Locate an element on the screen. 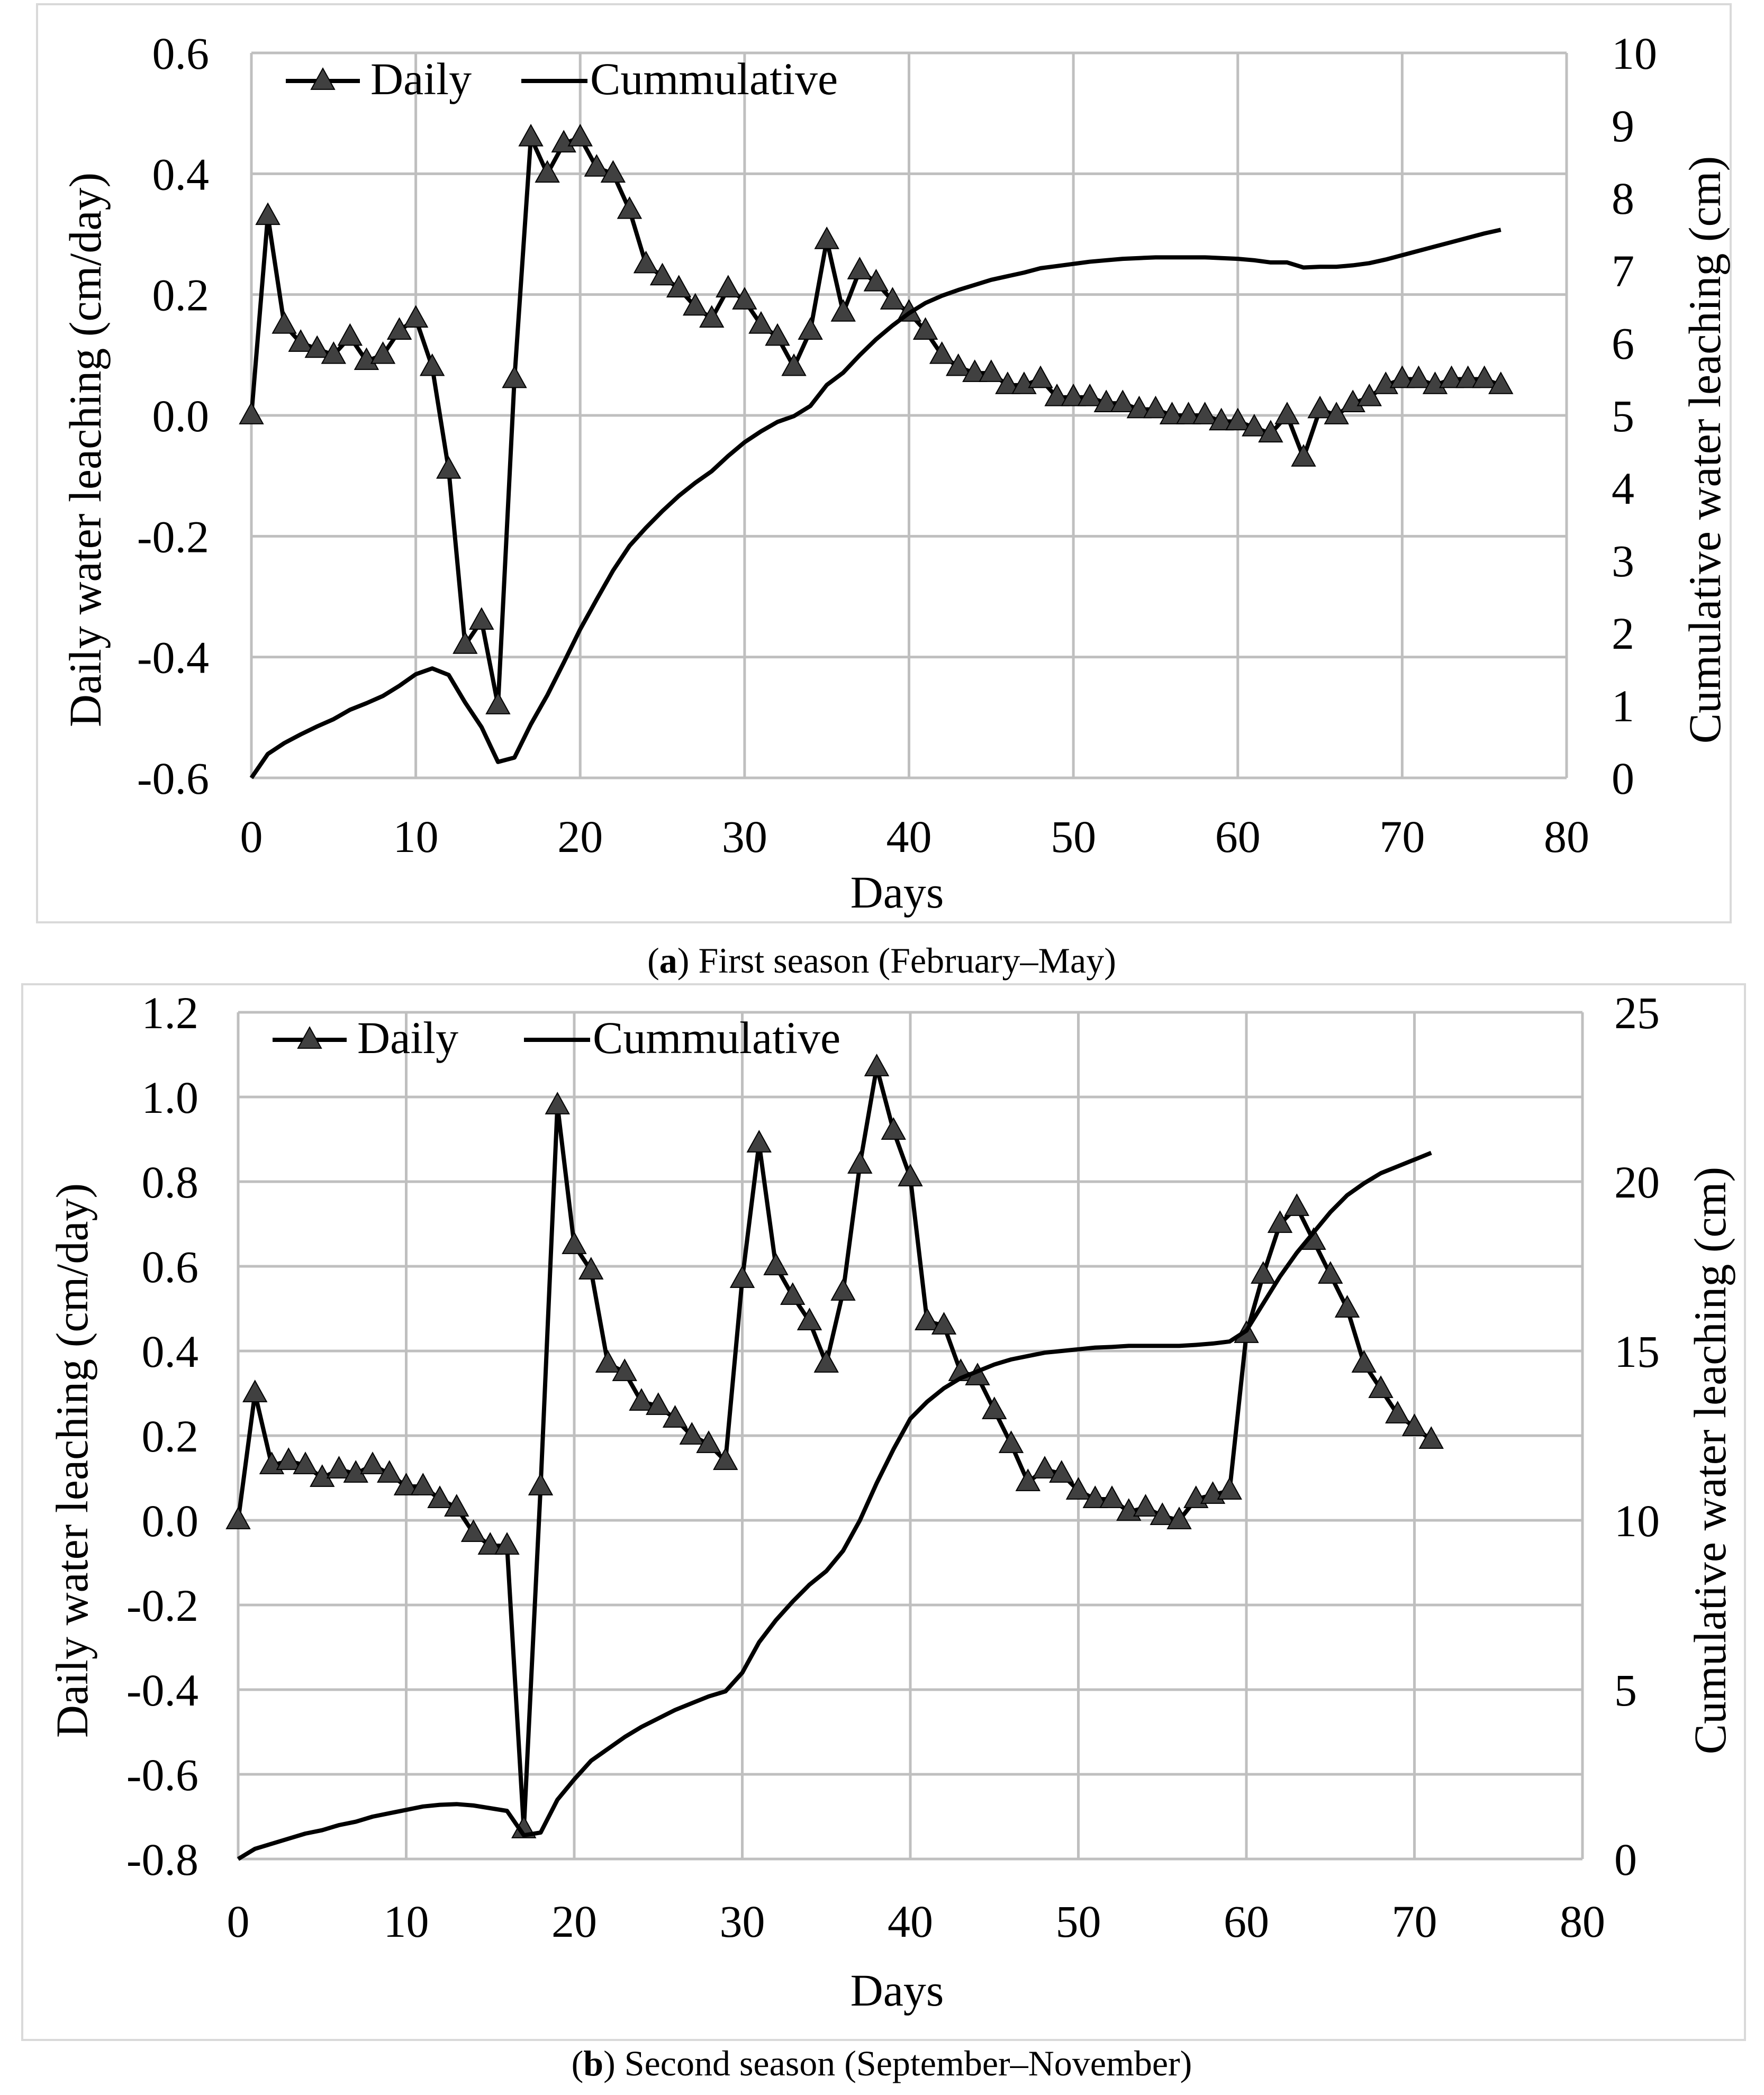 This screenshot has height=2095, width=1764. panel-a-y2-tick-label: 10 is located at coordinates (1634, 53).